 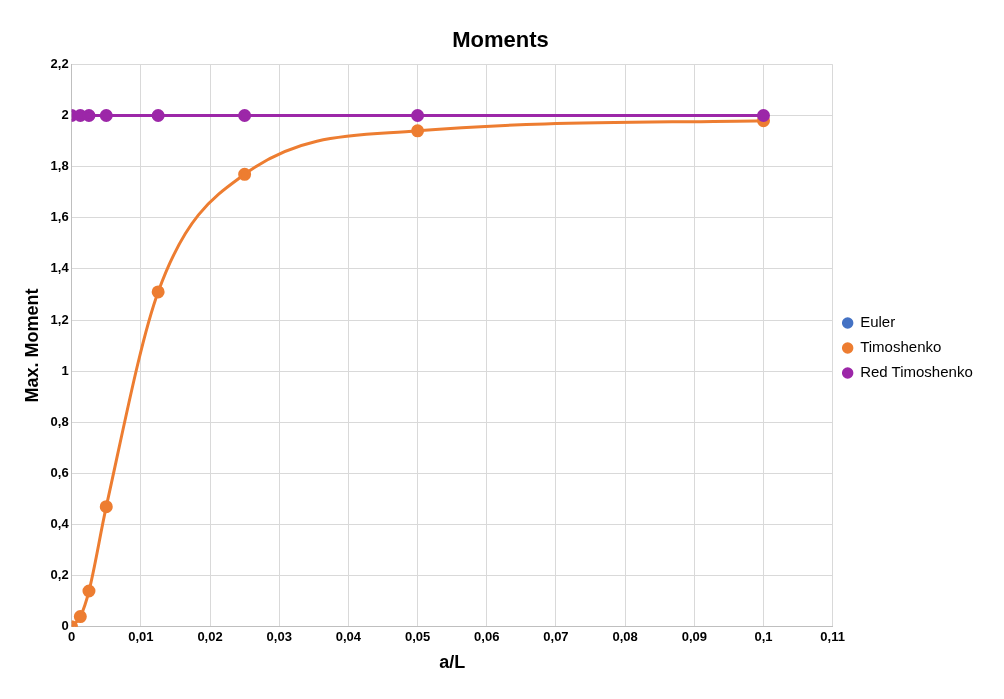 I want to click on x-tick-label: 0,11, so click(x=832, y=637).